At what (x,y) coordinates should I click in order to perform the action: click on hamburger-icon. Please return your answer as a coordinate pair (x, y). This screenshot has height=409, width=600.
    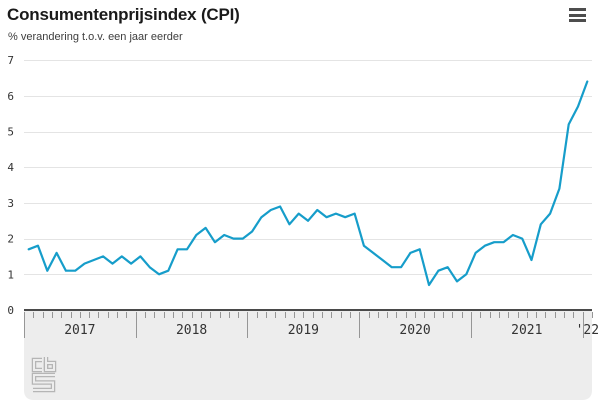
    Looking at the image, I should click on (577, 15).